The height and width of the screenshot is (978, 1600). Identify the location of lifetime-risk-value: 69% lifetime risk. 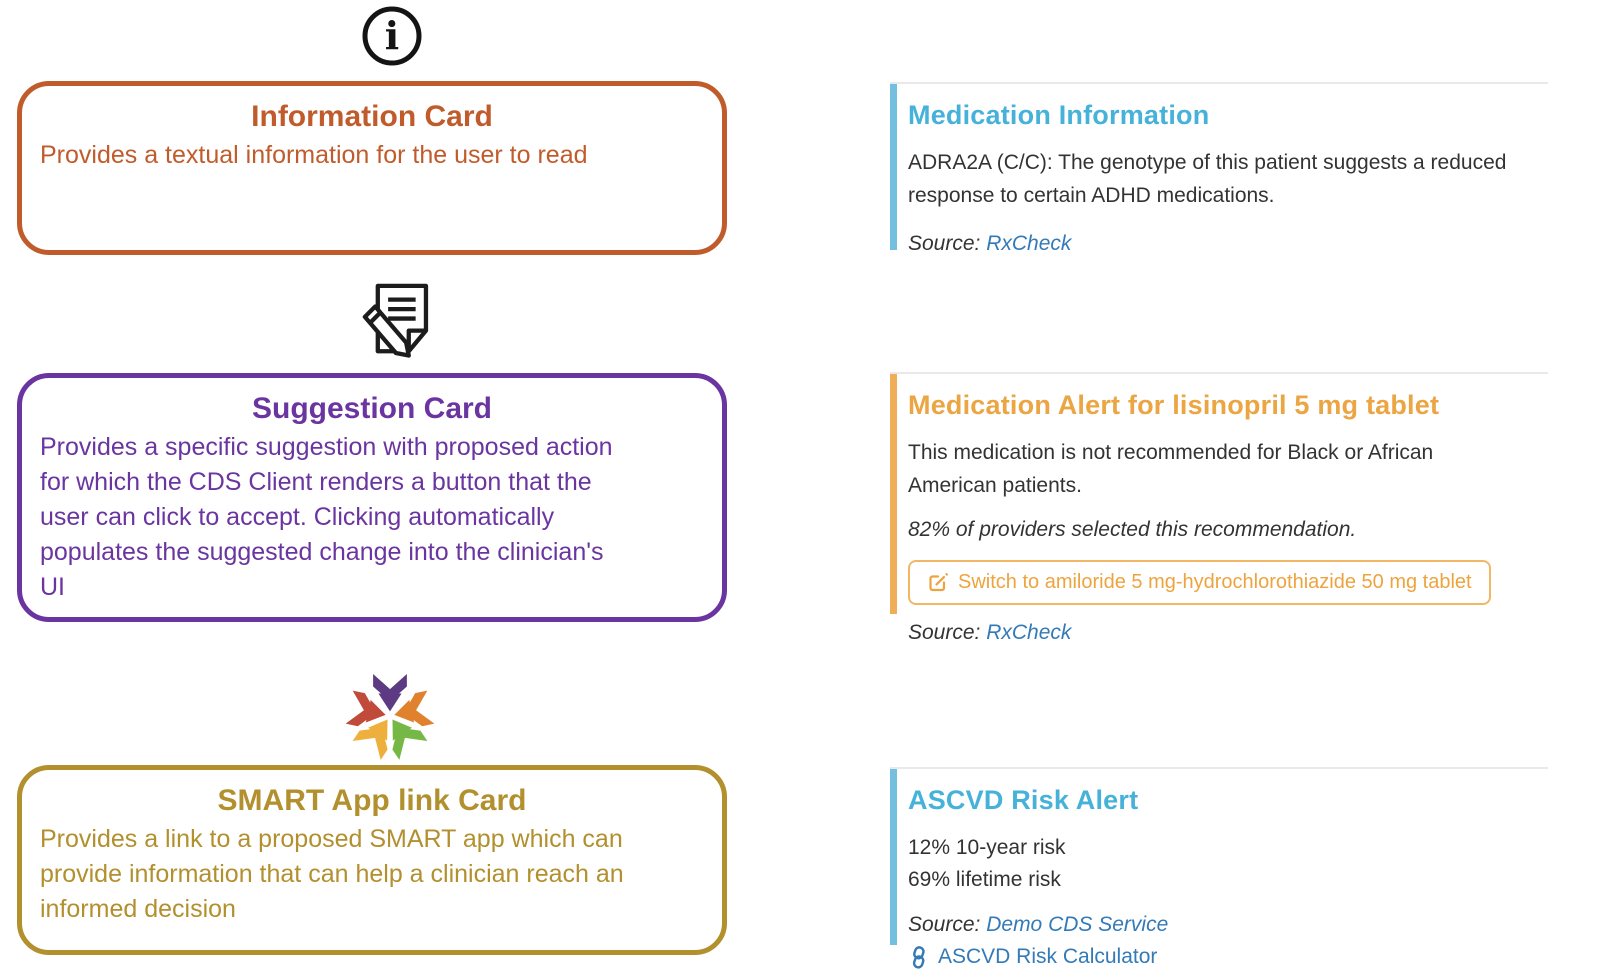
(984, 879).